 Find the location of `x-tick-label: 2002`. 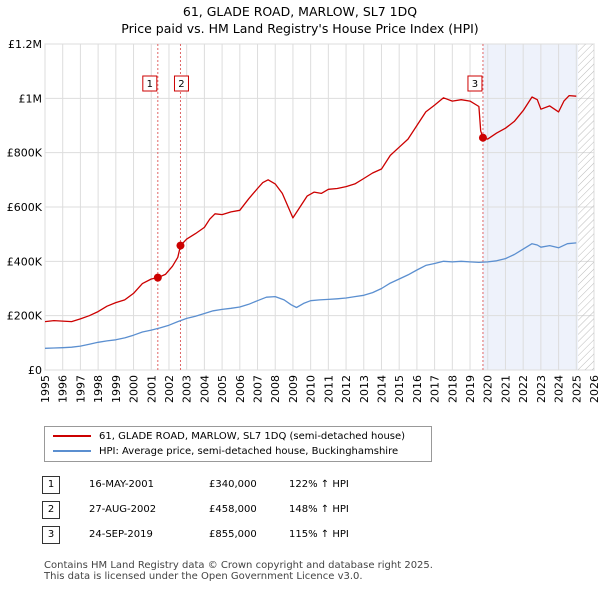

x-tick-label: 2002 is located at coordinates (169, 389).